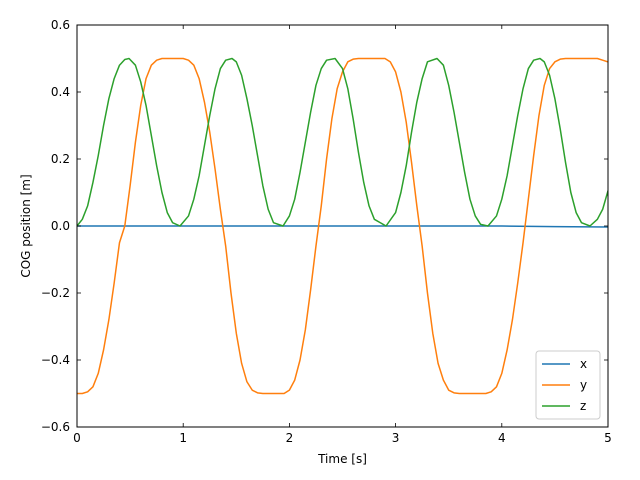 This screenshot has height=480, width=640. Describe the element at coordinates (77, 438) in the screenshot. I see `x-tick-label: 0` at that location.